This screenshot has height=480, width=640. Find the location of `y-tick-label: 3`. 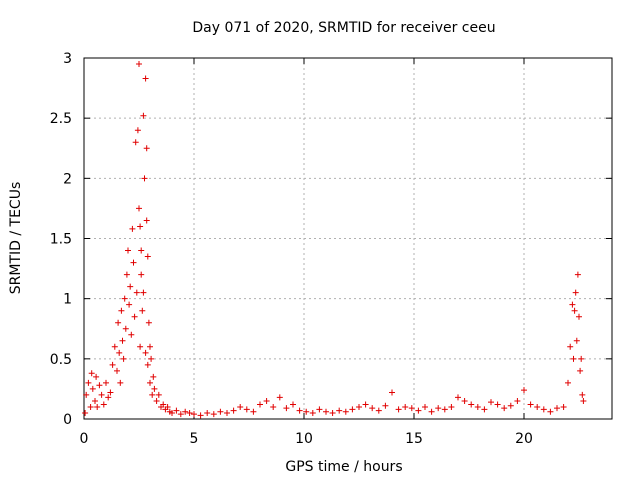

y-tick-label: 3 is located at coordinates (67, 59).